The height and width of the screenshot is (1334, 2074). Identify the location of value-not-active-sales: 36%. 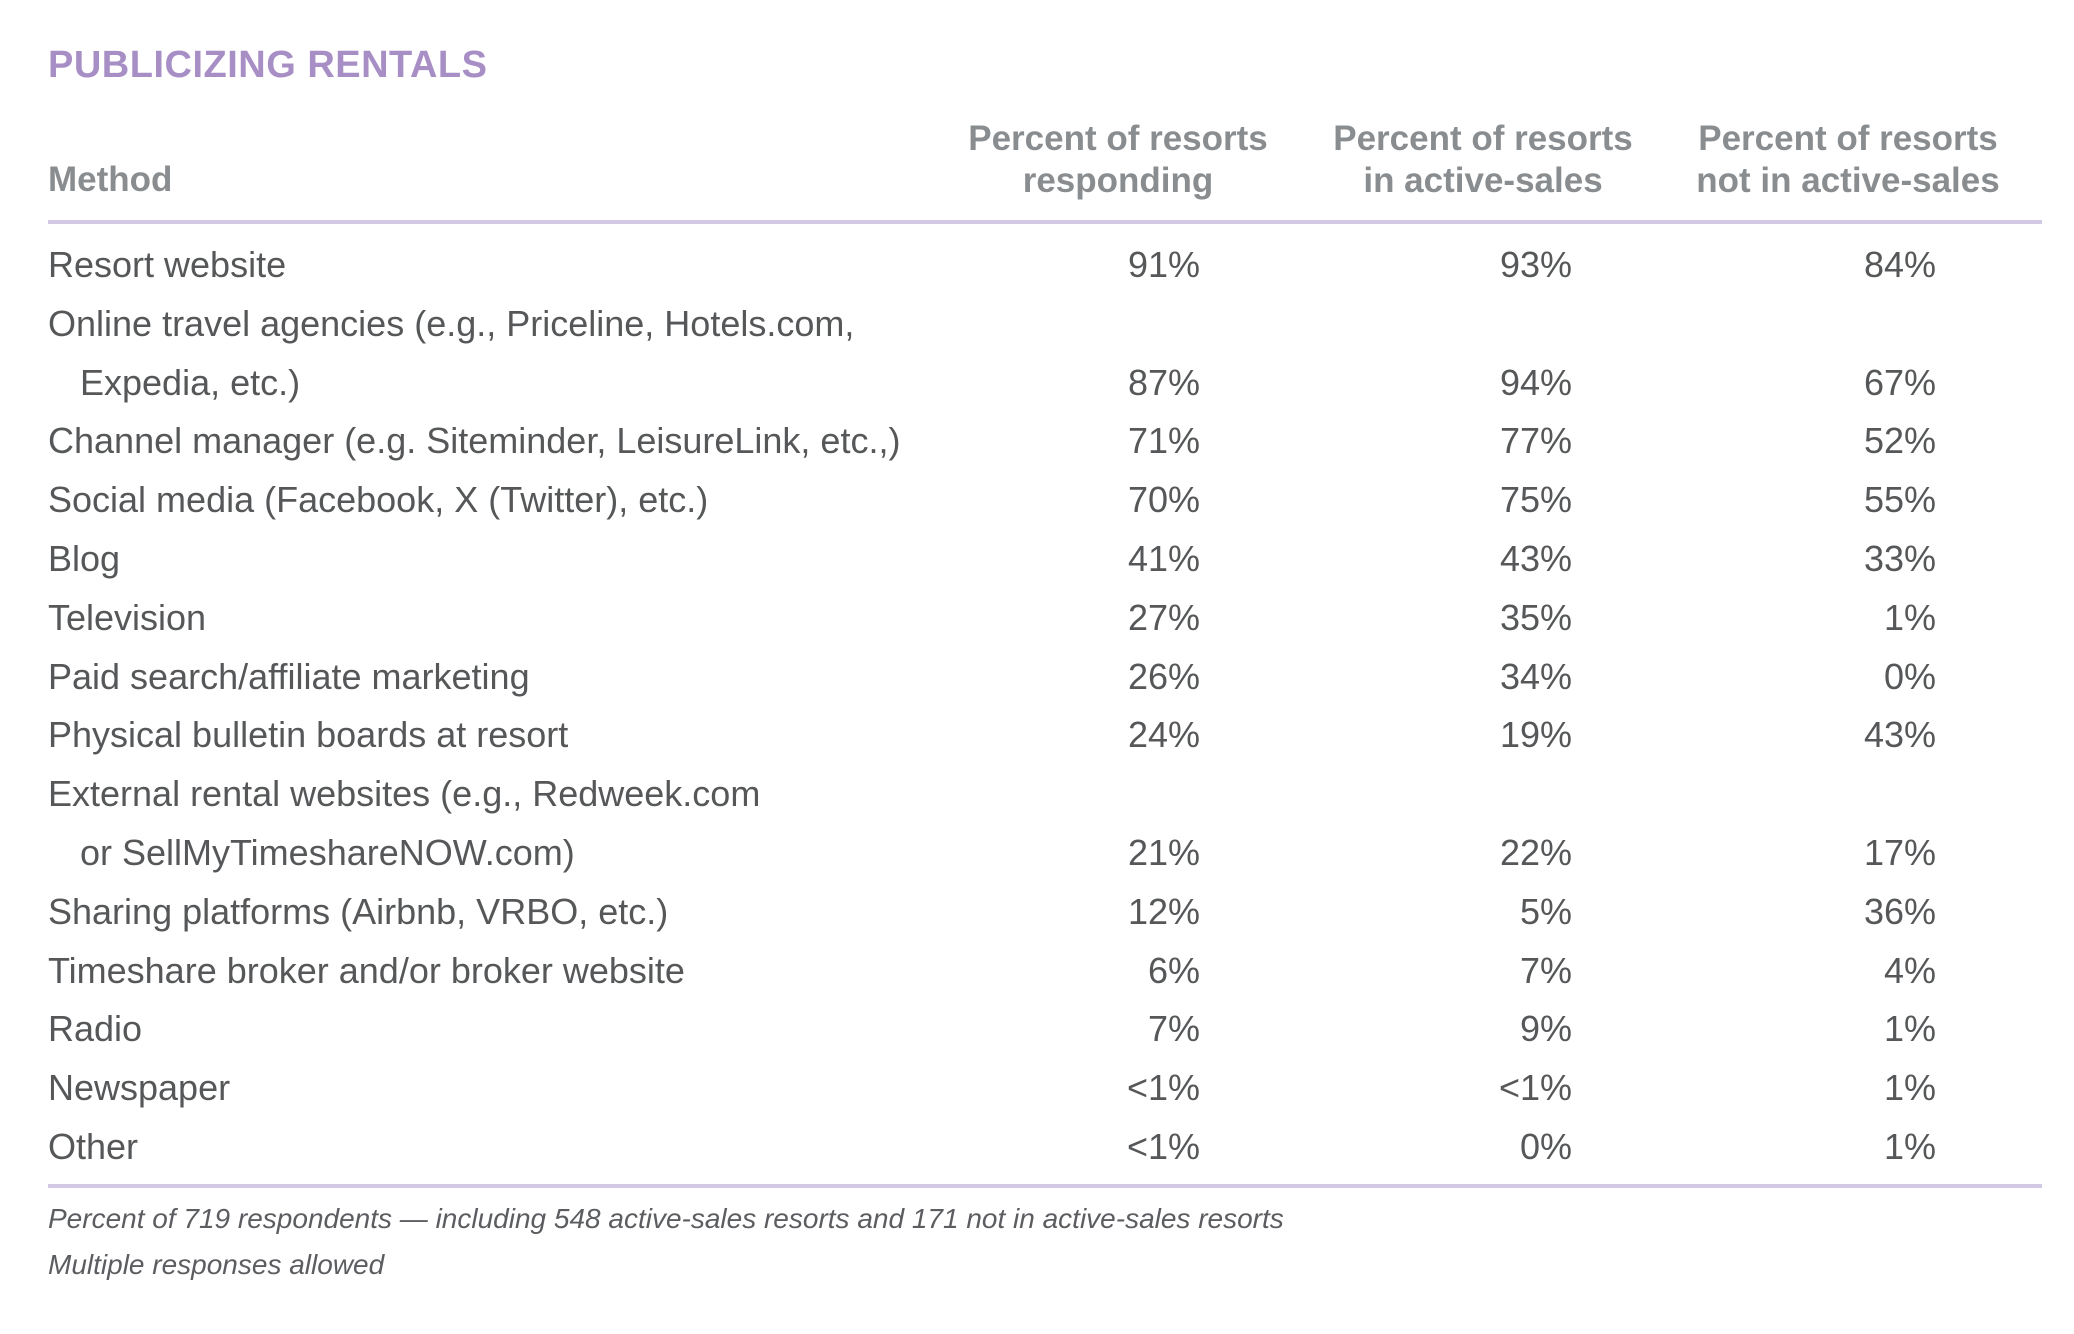
(1899, 911).